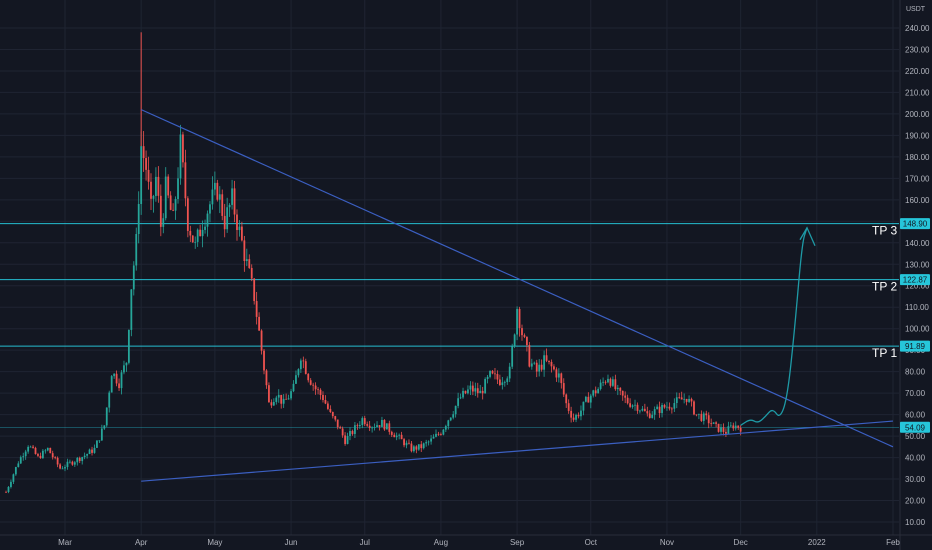 This screenshot has width=932, height=550. What do you see at coordinates (884, 292) in the screenshot?
I see `tp-labels: TP 3 TP 2 TP 1` at bounding box center [884, 292].